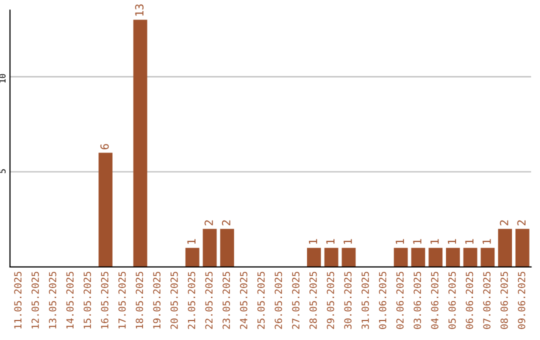  Describe the element at coordinates (139, 10) in the screenshot. I see `data-label: 13` at that location.